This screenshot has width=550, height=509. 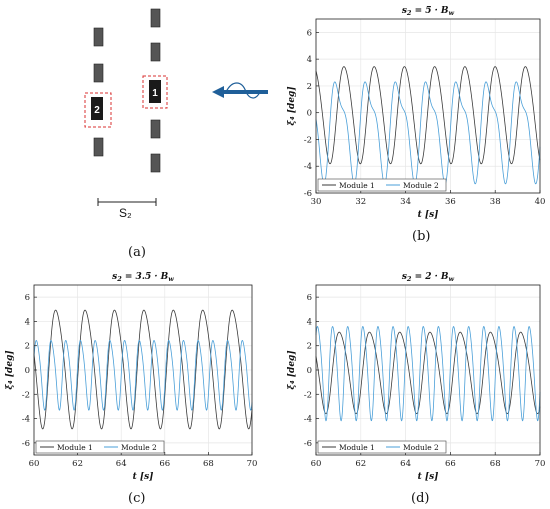 I want to click on module-2-label: 2, so click(x=97, y=110).